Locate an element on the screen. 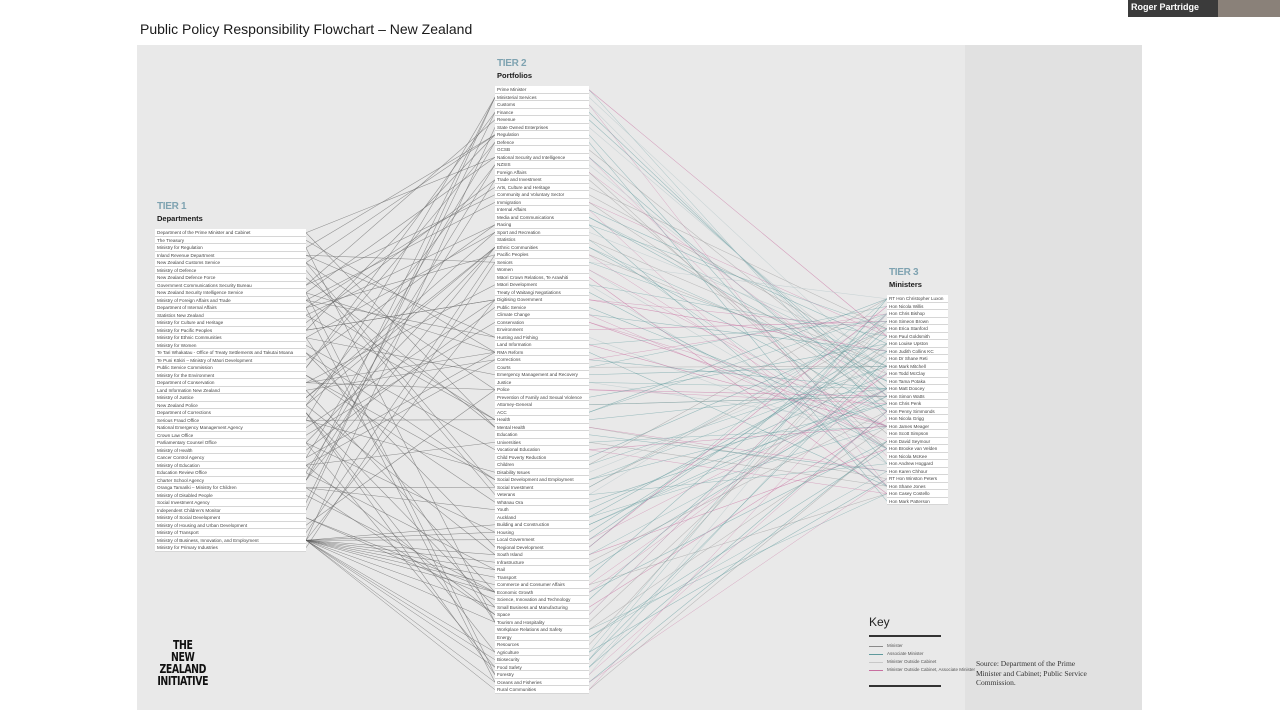 The height and width of the screenshot is (720, 1280). minister-item: Hon Louise Upston is located at coordinates (917, 344).